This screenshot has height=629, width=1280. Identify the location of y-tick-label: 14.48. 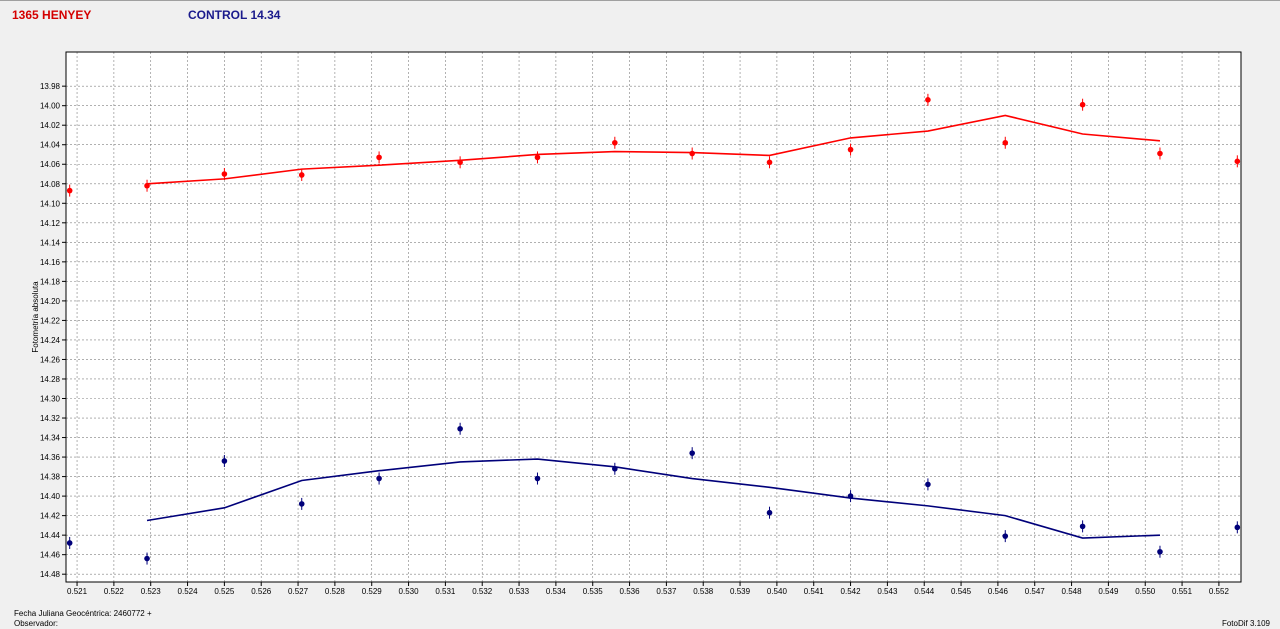
(50, 574).